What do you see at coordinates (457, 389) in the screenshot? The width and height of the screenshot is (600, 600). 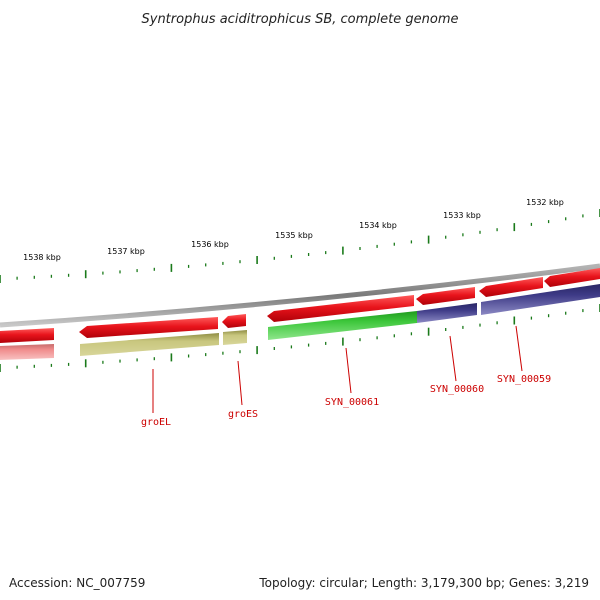 I see `gene-label-SYN_00060: SYN_00060` at bounding box center [457, 389].